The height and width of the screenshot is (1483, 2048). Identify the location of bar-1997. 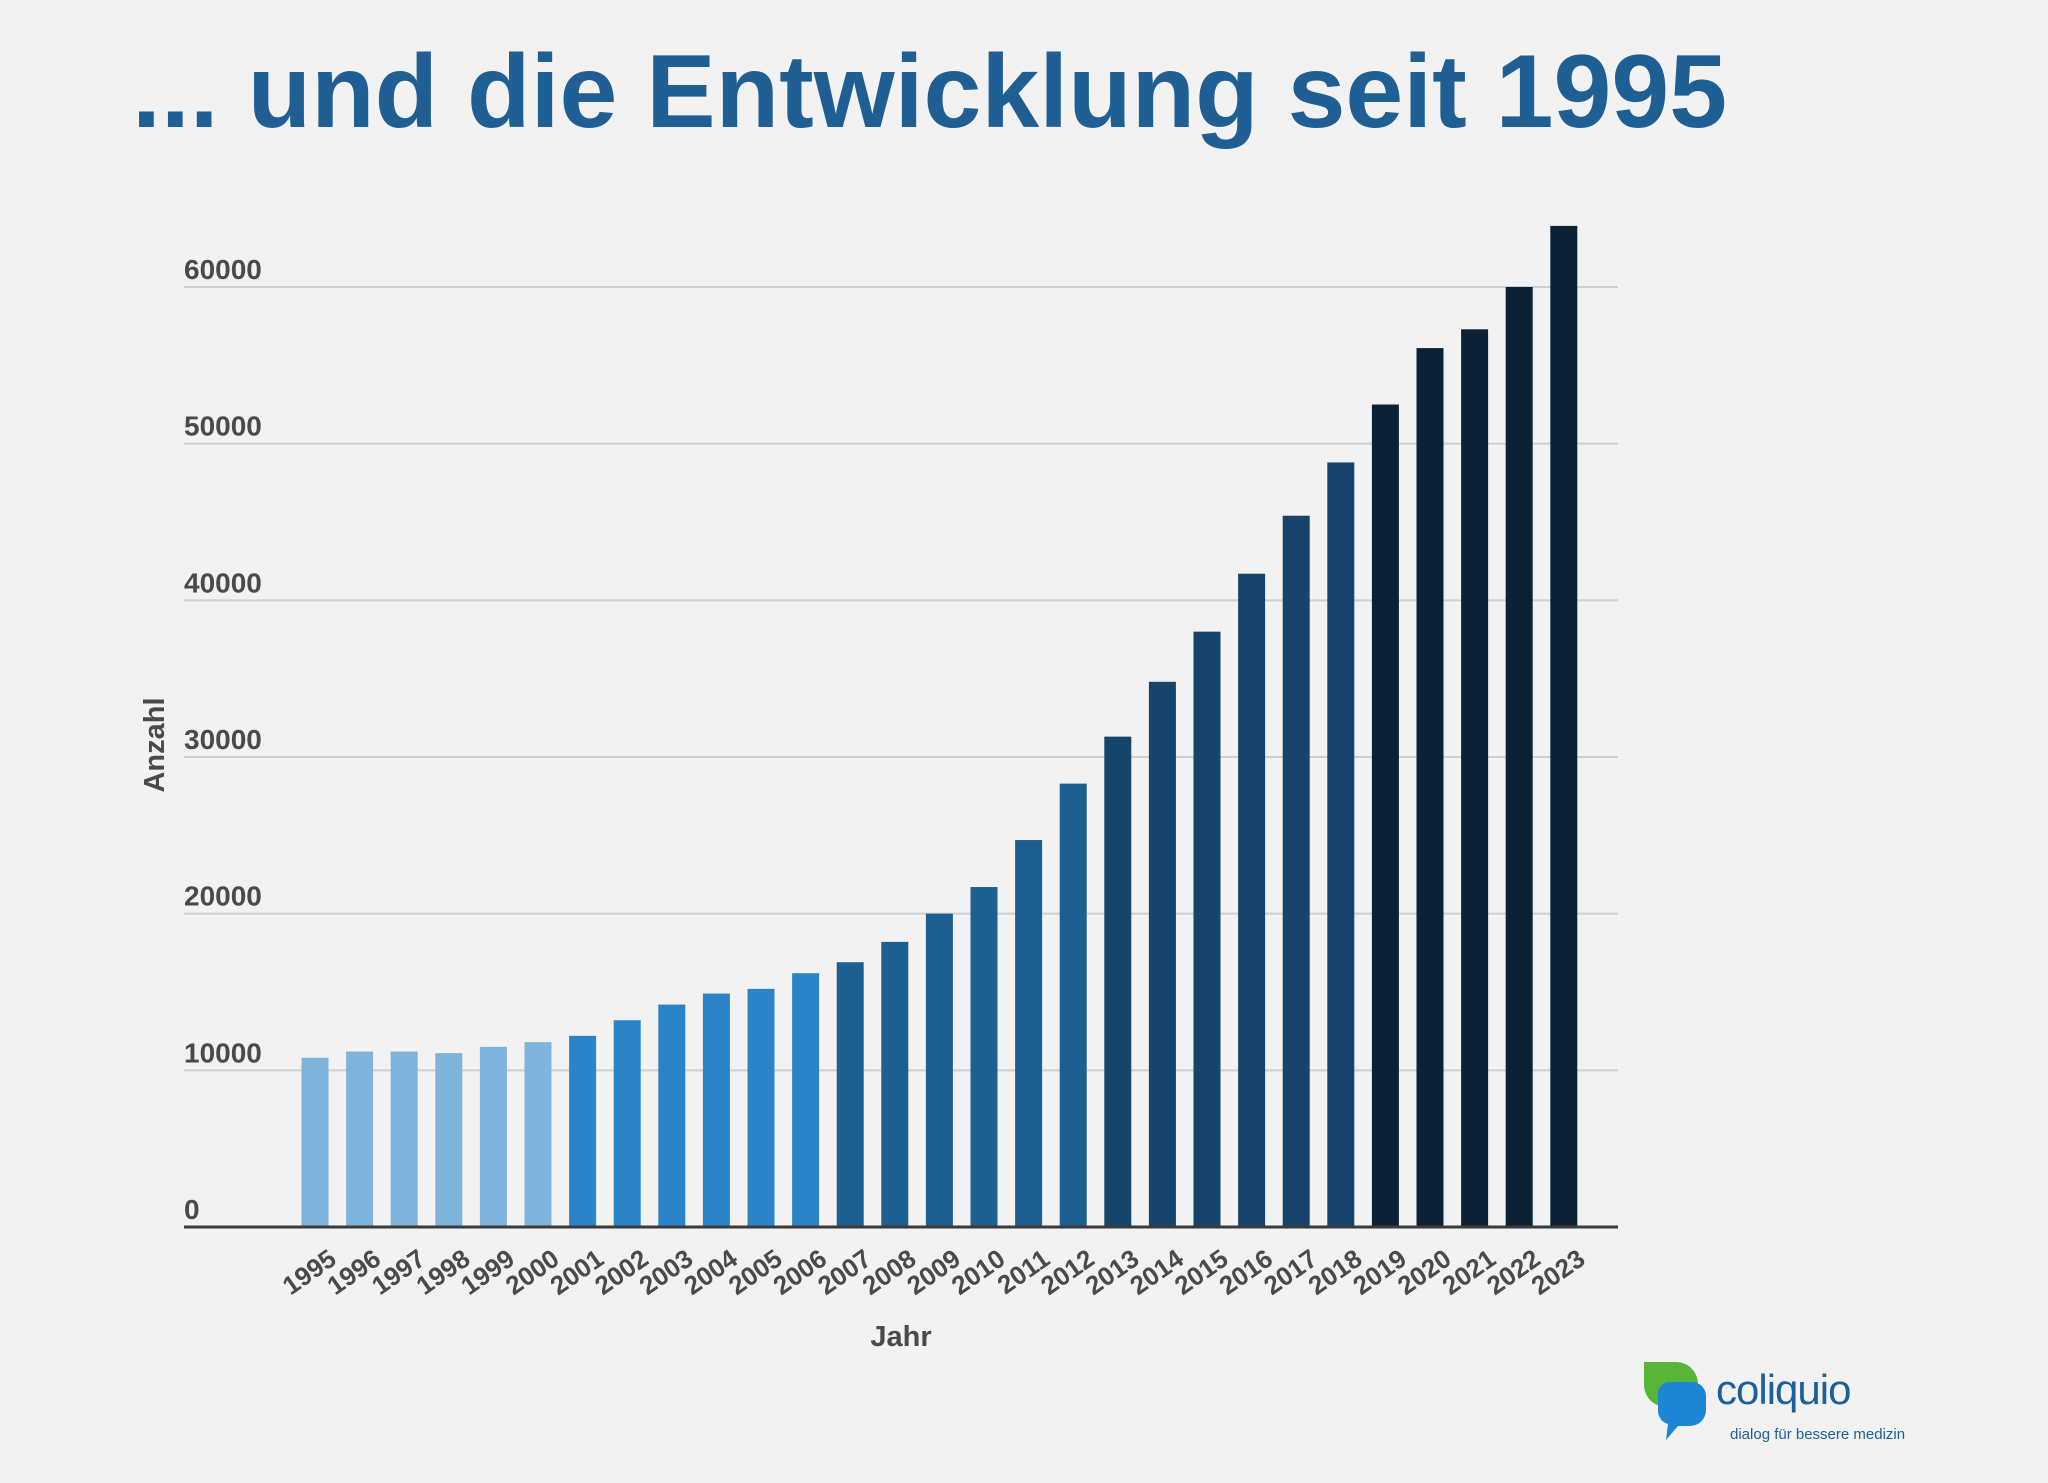
(404, 1139).